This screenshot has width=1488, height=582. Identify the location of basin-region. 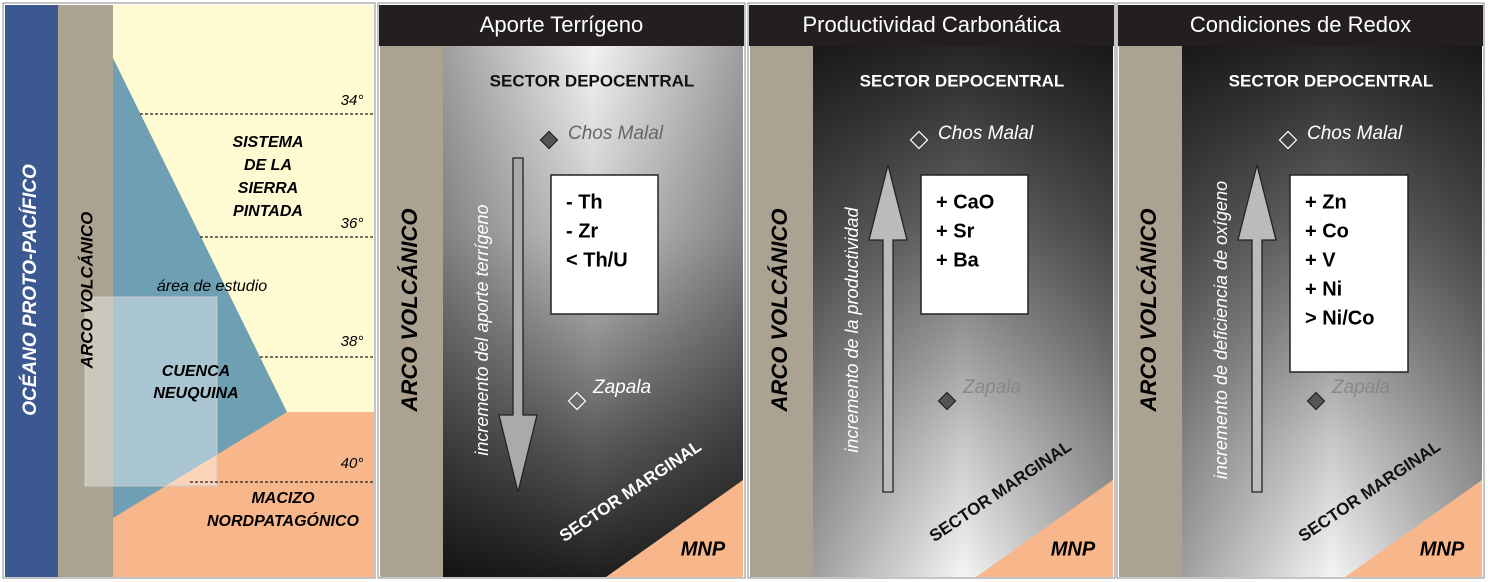
(200, 288).